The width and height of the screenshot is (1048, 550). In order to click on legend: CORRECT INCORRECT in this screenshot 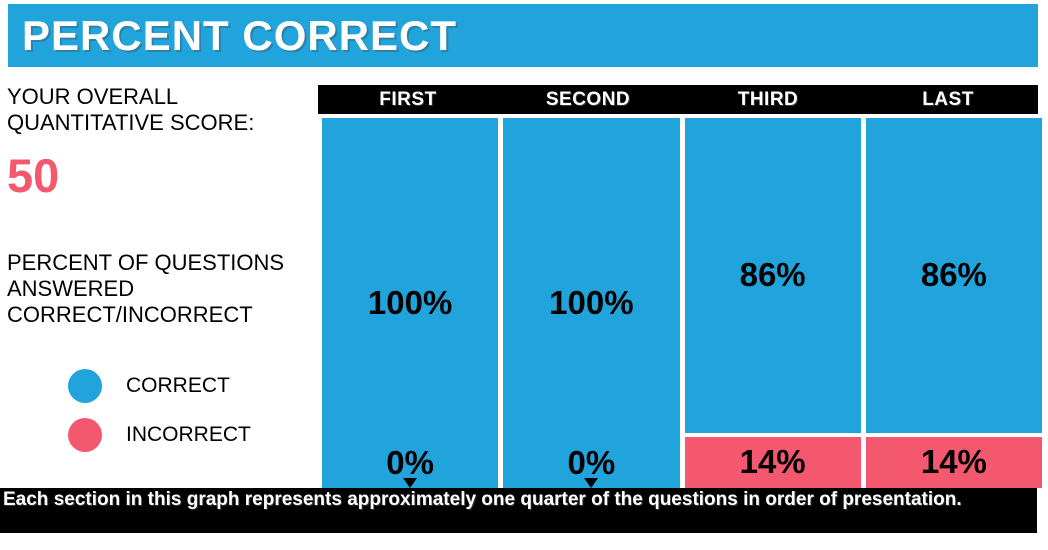, I will do `click(159, 418)`.